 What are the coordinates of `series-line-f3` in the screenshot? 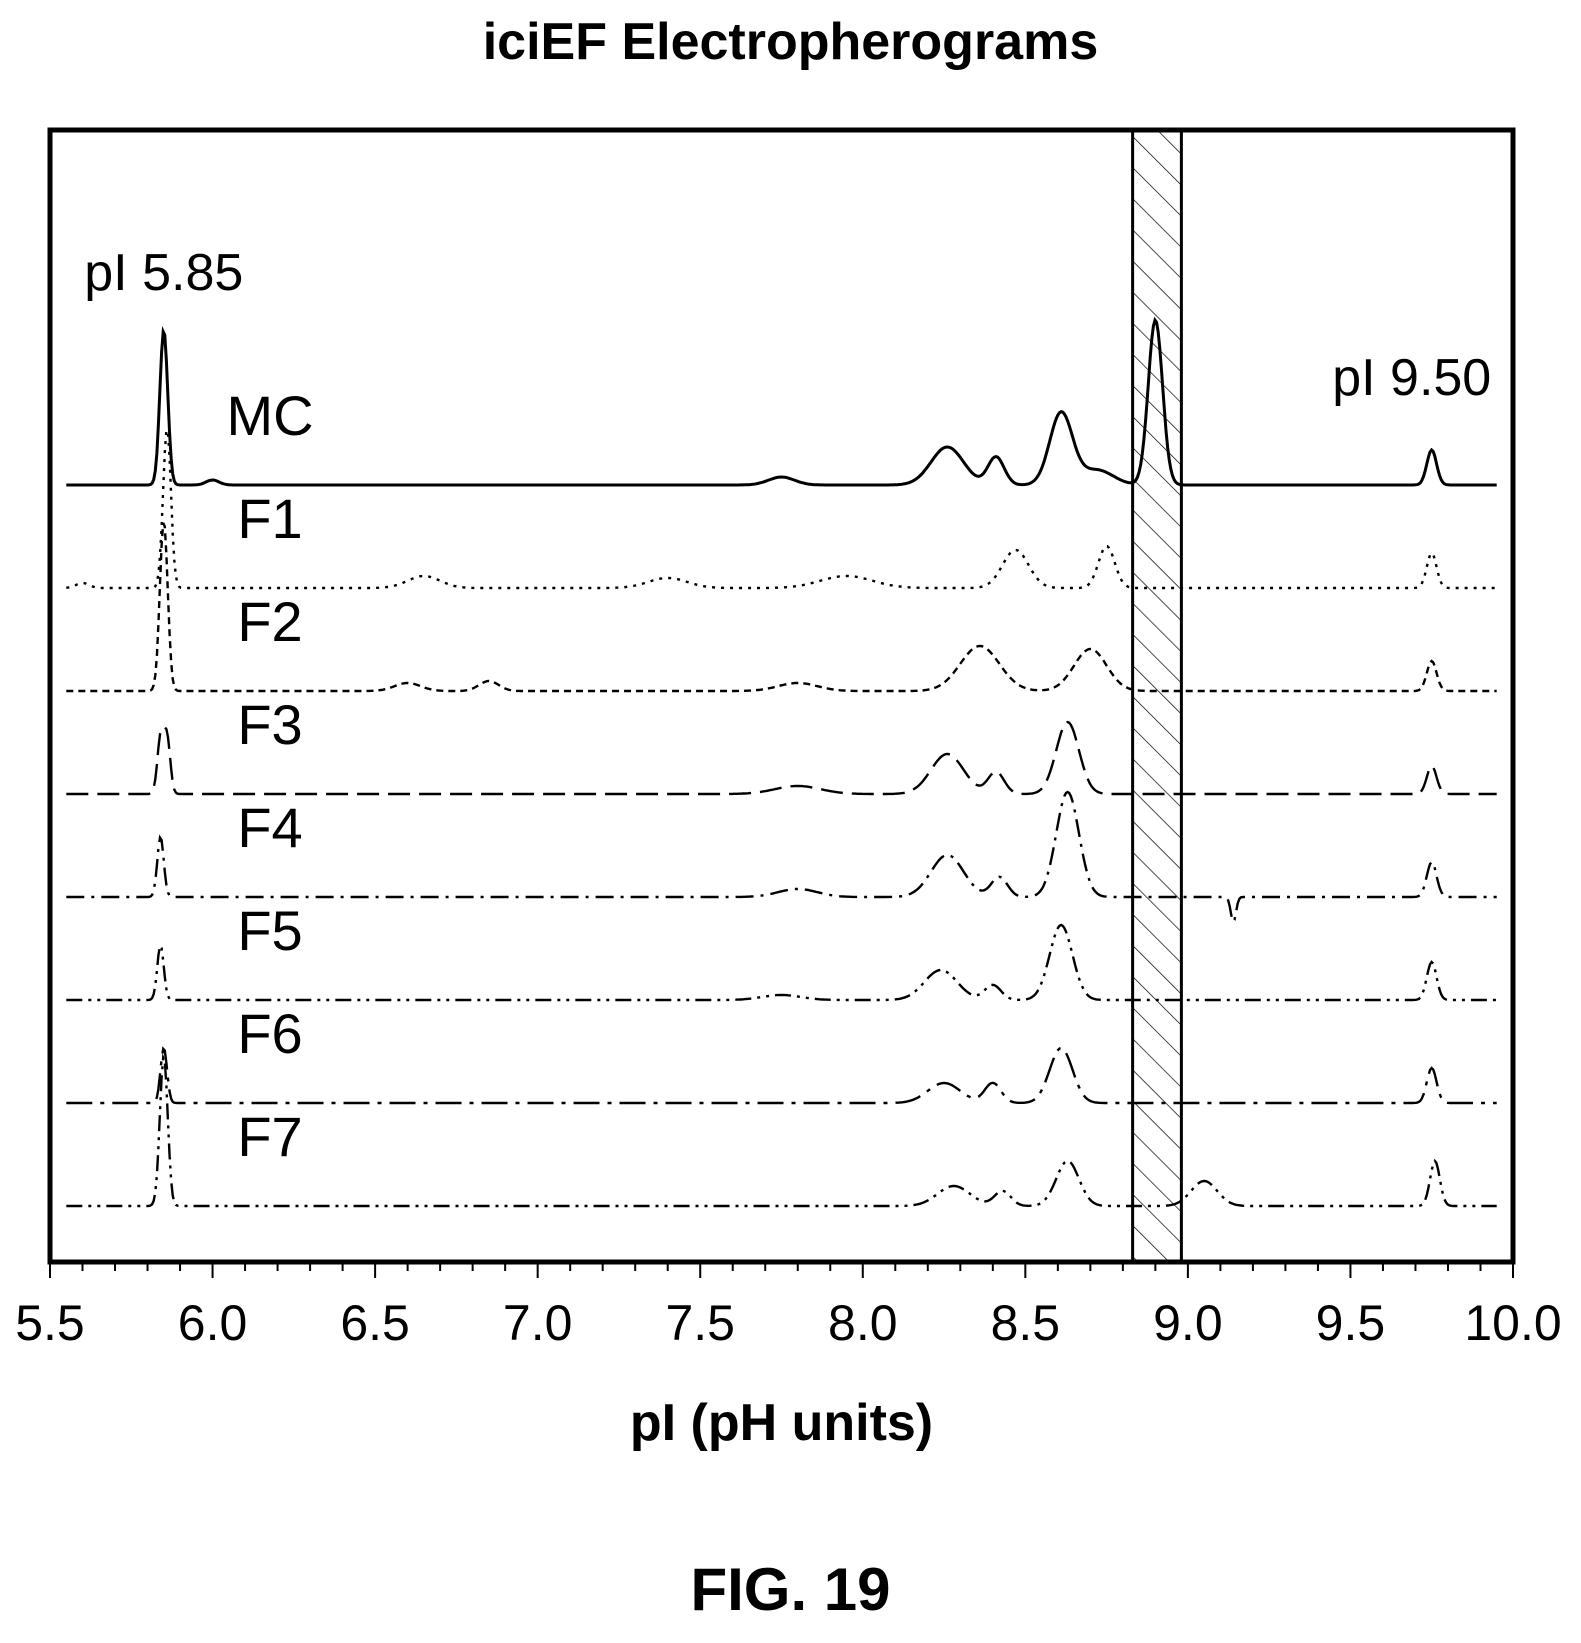 It's located at (781, 758).